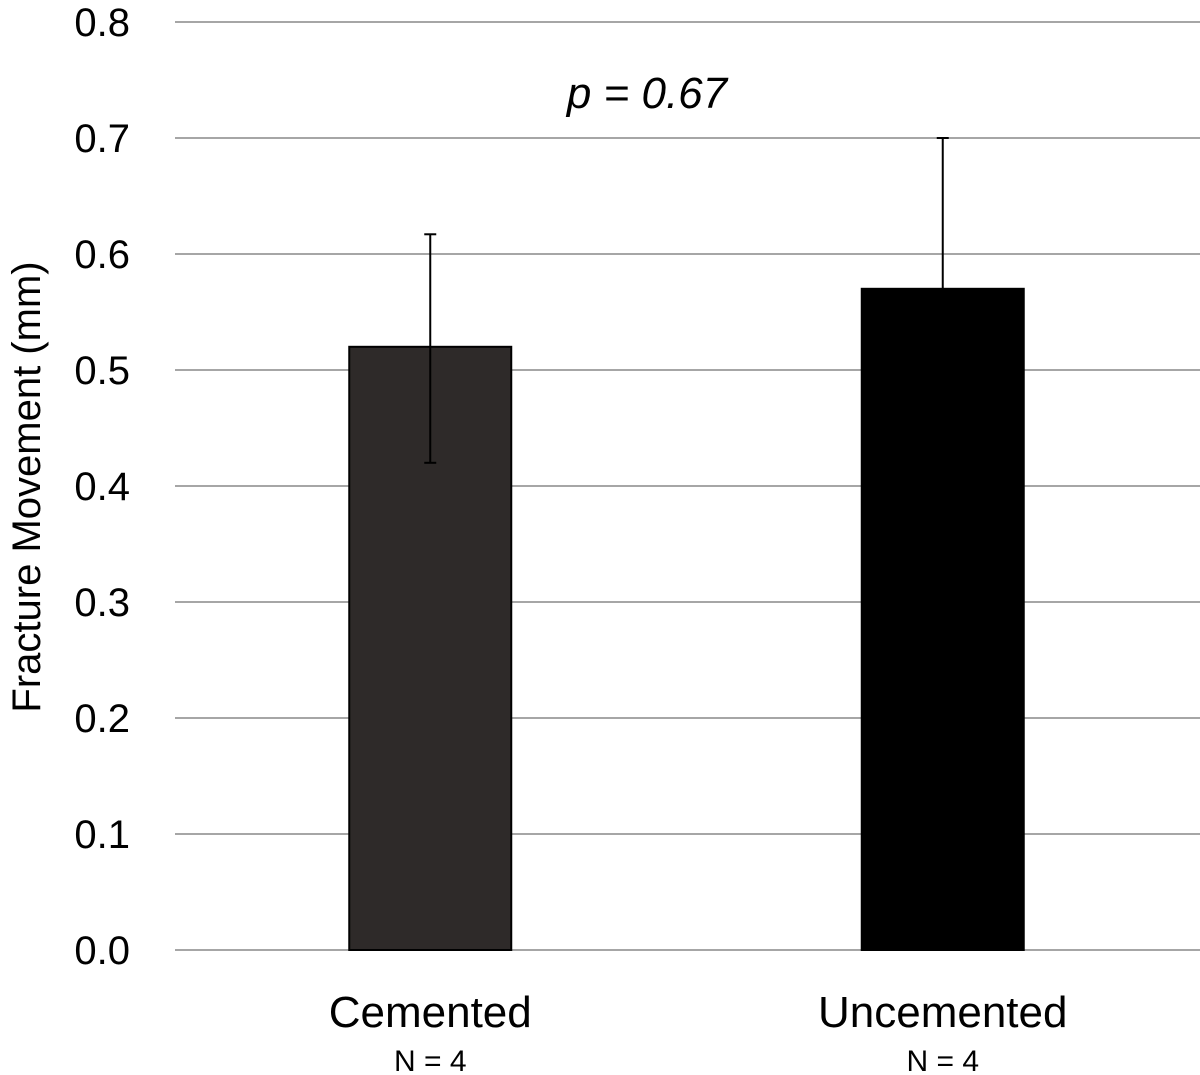  I want to click on error-bars, so click(686, 300).